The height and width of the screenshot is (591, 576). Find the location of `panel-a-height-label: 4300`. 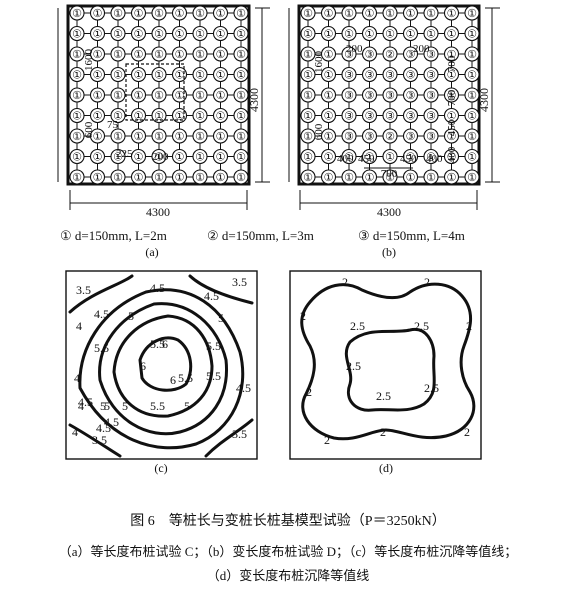

panel-a-height-label: 4300 is located at coordinates (254, 100).